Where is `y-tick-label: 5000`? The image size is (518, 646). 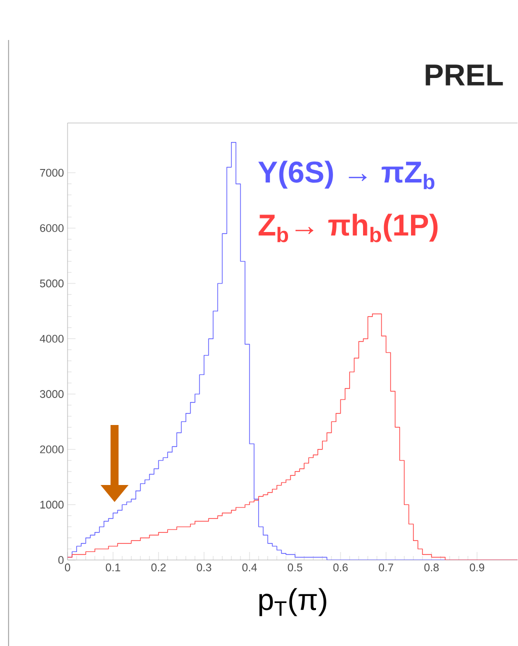 y-tick-label: 5000 is located at coordinates (52, 284).